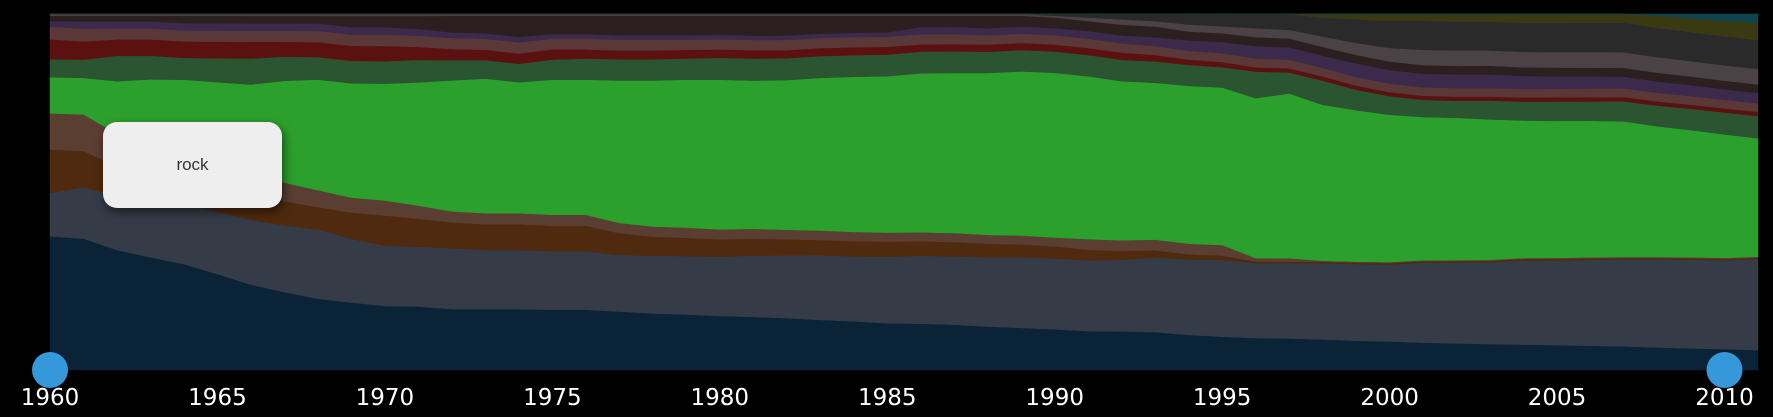  I want to click on x-tick-label-2005: 2005, so click(1557, 398).